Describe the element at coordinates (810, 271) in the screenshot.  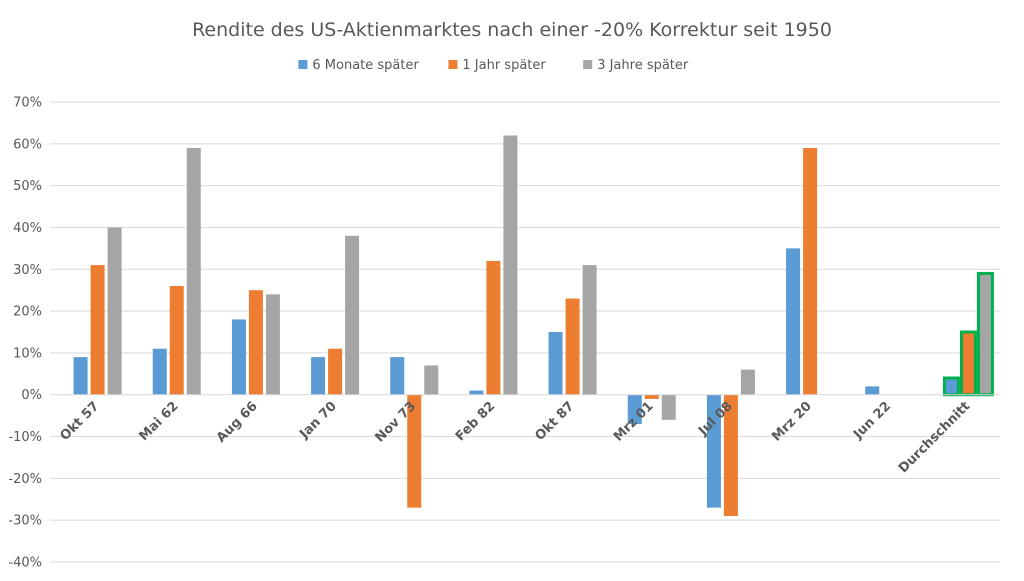
I see `bar-mrz-20-1-jahr-sp-ter` at that location.